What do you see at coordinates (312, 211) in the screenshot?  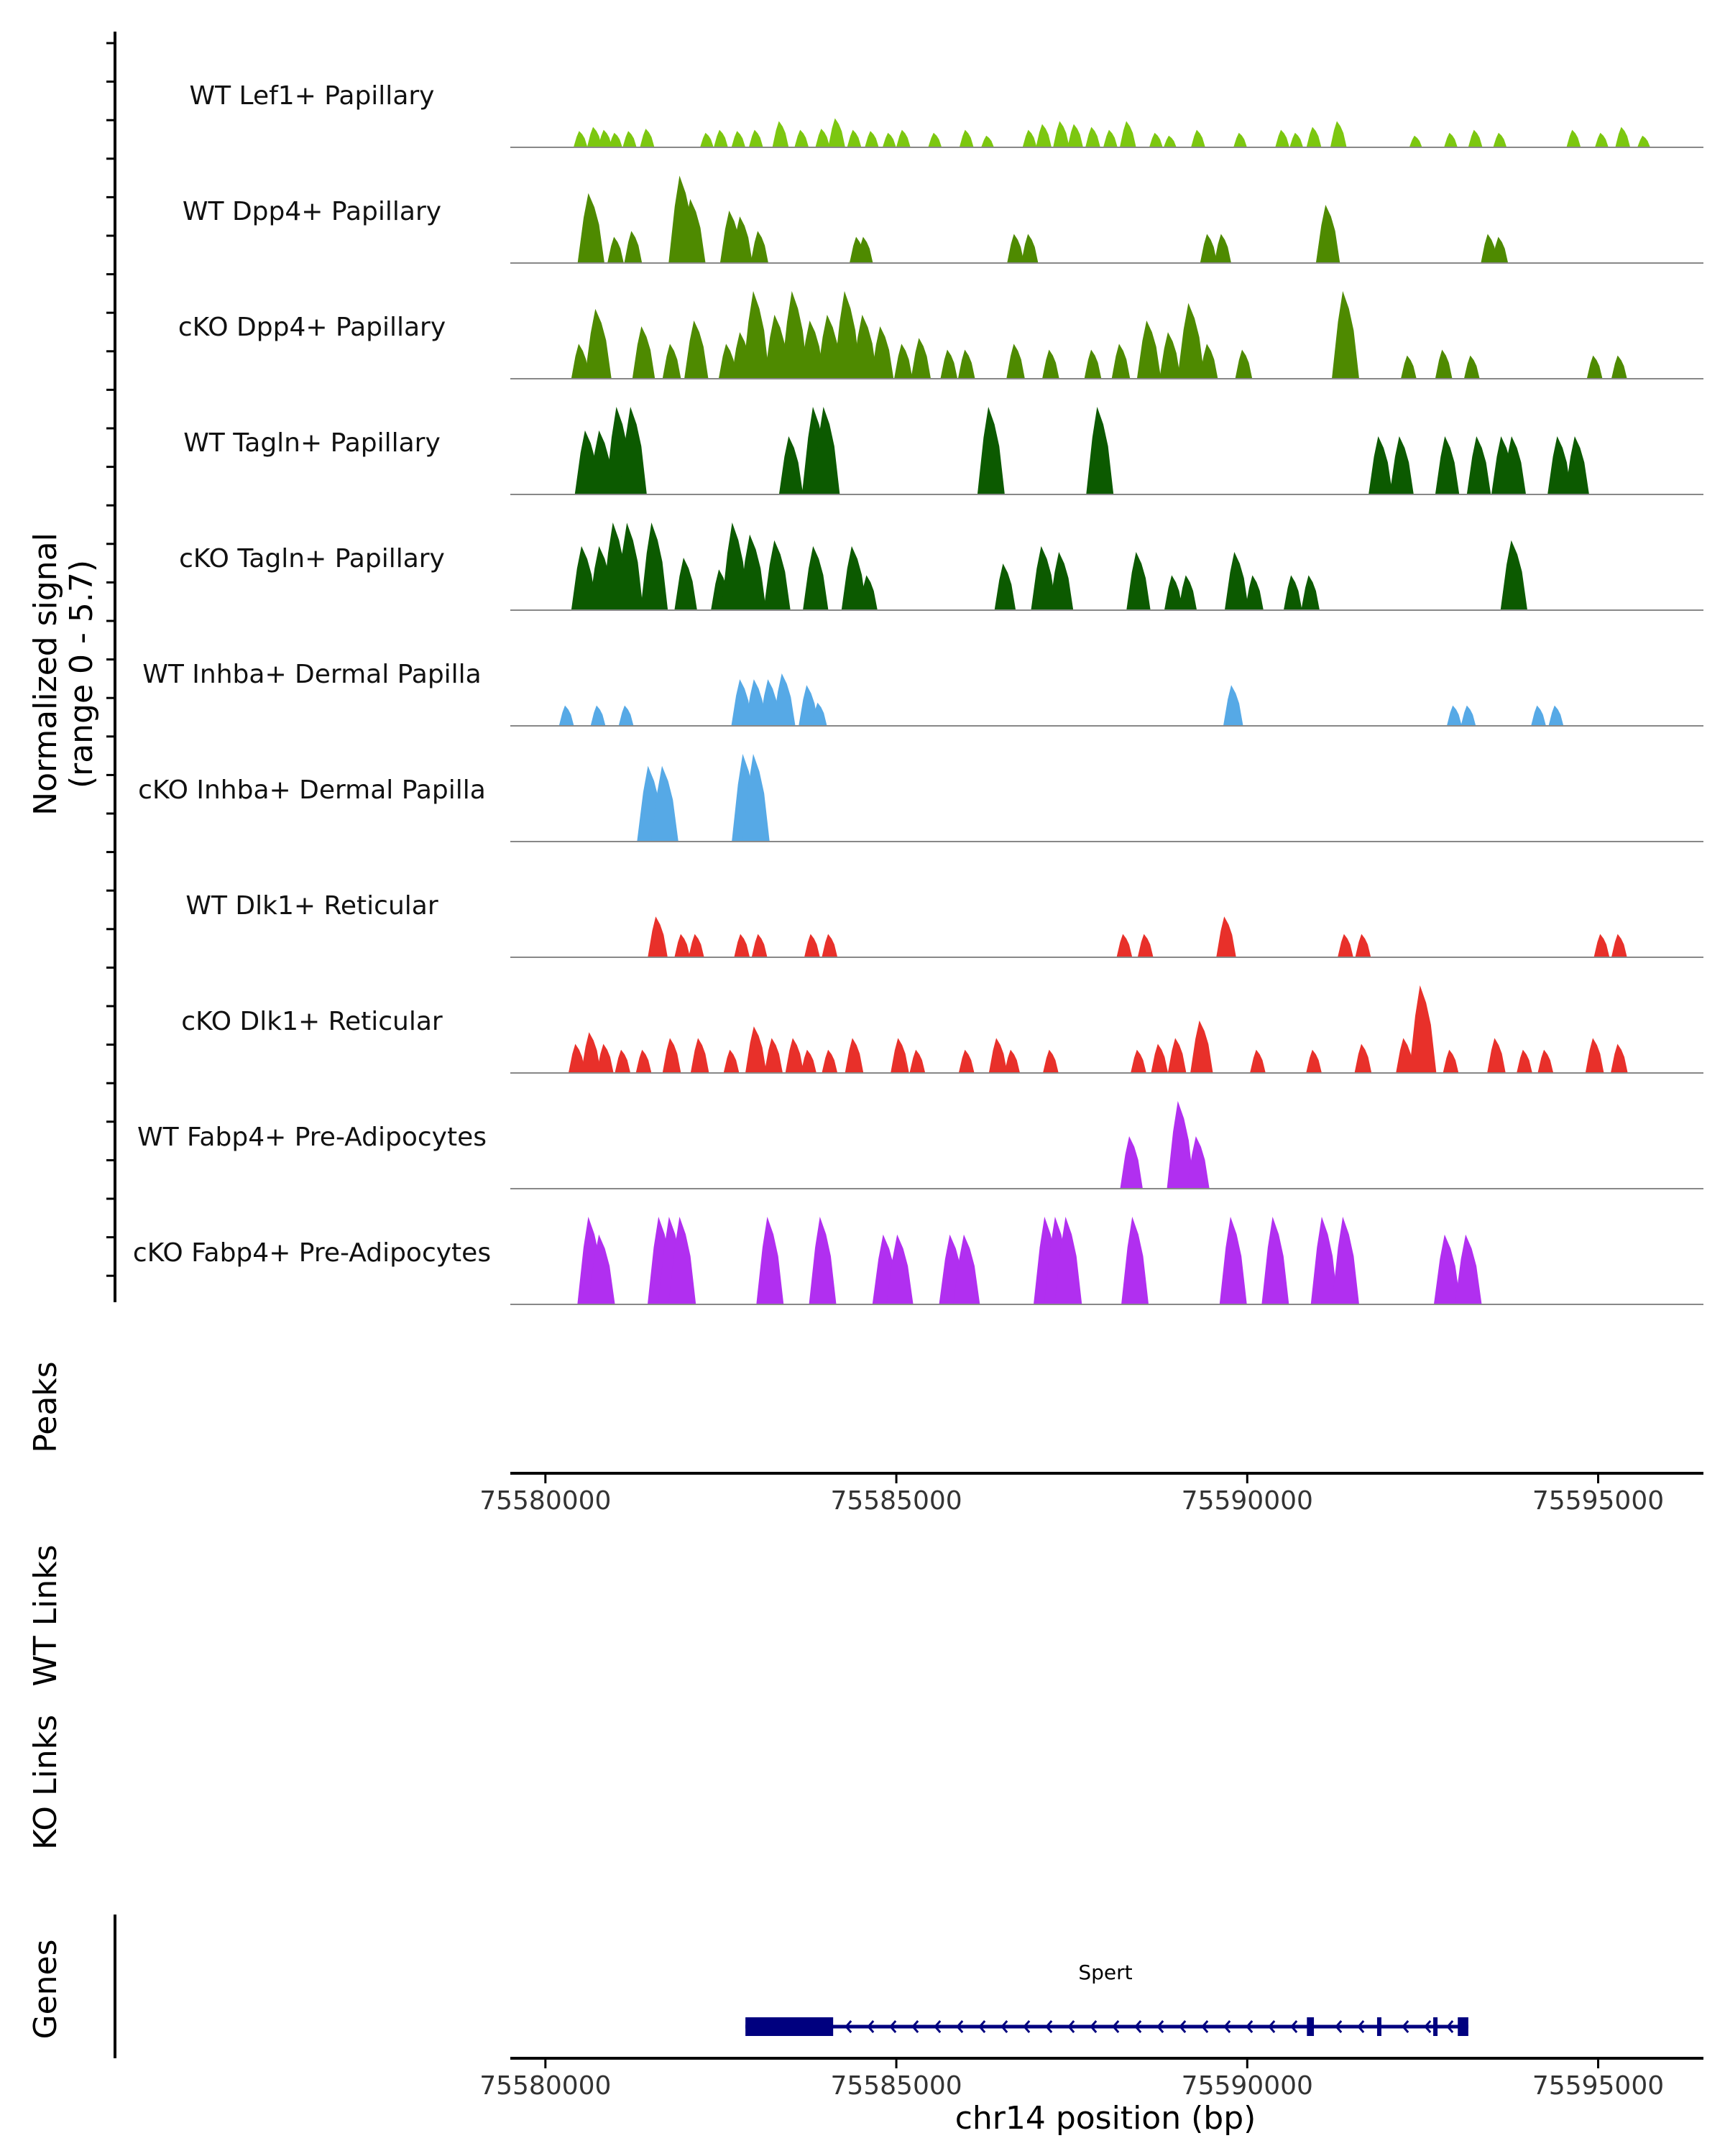 I see `track-label-2: WT Dpp4+ Papillary` at bounding box center [312, 211].